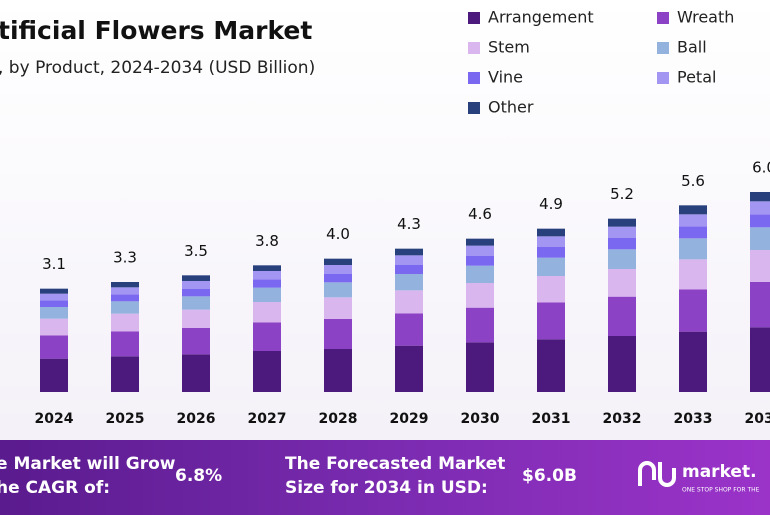 This screenshot has width=770, height=515. I want to click on x-tick-label: 2034, so click(757, 419).